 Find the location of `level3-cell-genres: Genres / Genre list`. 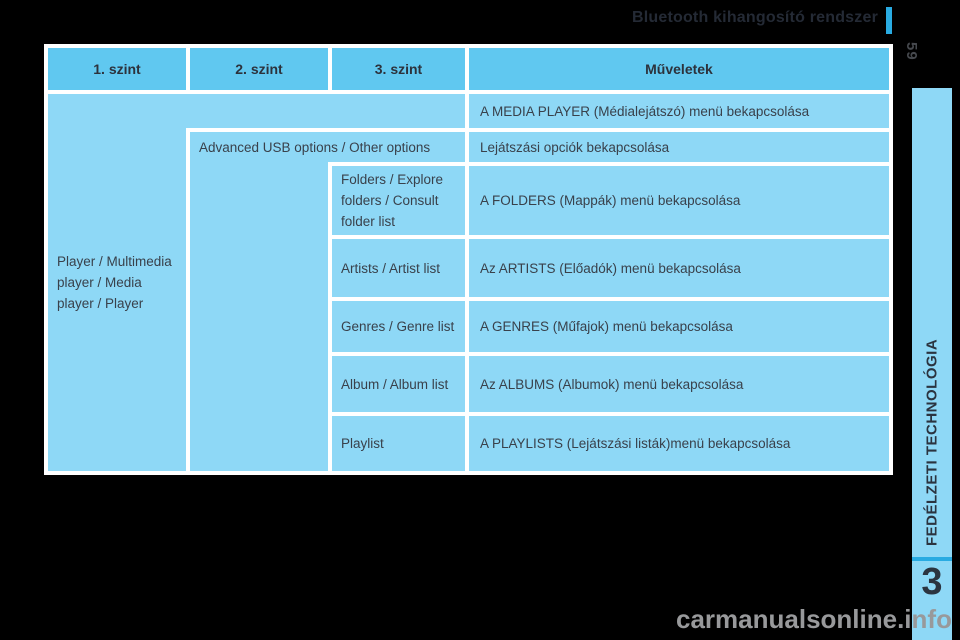

level3-cell-genres: Genres / Genre list is located at coordinates (398, 326).